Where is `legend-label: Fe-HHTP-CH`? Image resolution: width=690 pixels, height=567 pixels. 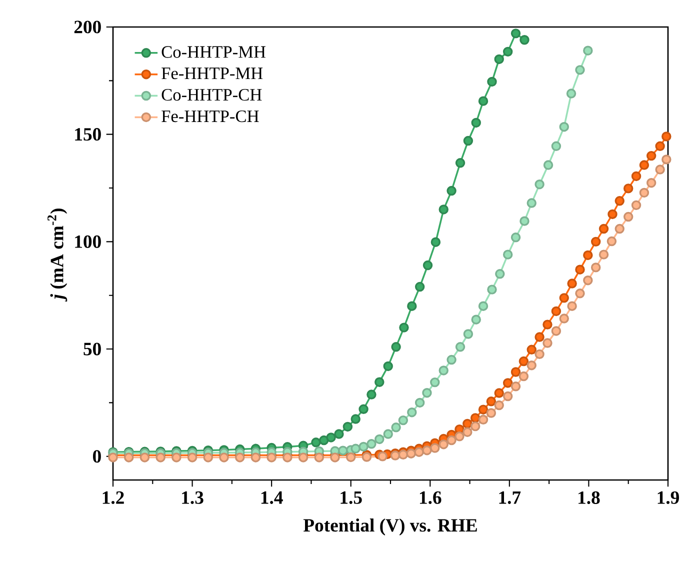 legend-label: Fe-HHTP-CH is located at coordinates (210, 116).